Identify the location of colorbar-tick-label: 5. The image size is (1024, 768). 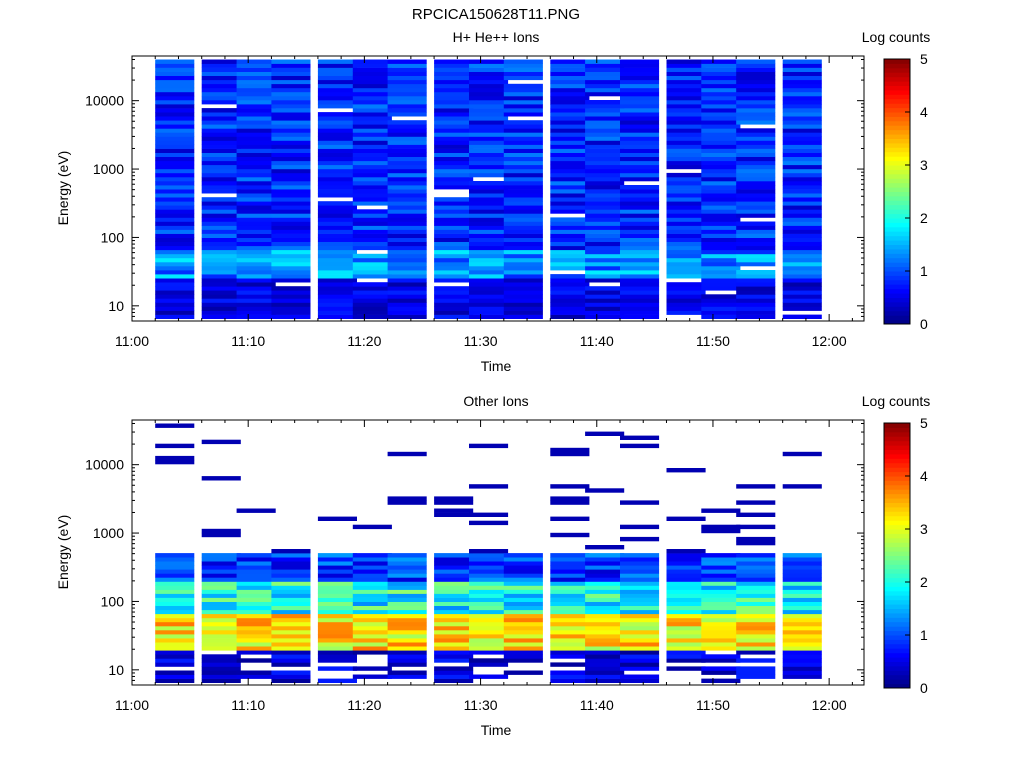
(924, 423).